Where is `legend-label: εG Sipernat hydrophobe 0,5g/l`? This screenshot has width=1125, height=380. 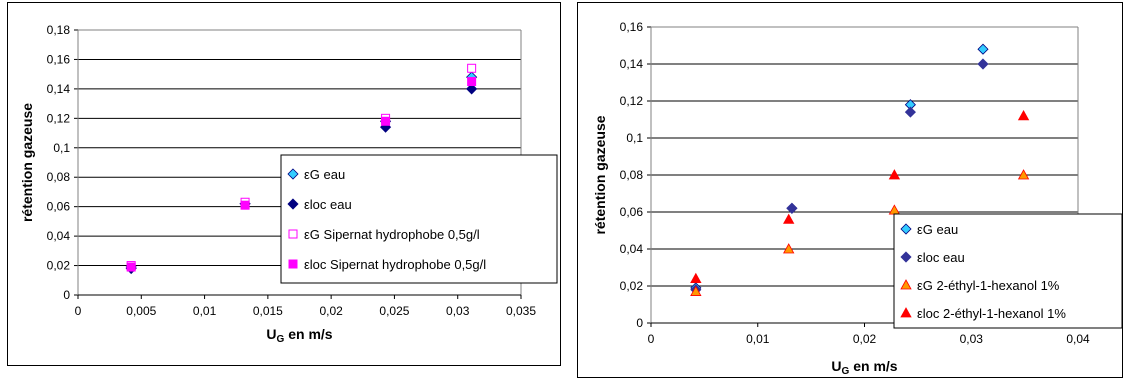
legend-label: εG Sipernat hydrophobe 0,5g/l is located at coordinates (392, 234).